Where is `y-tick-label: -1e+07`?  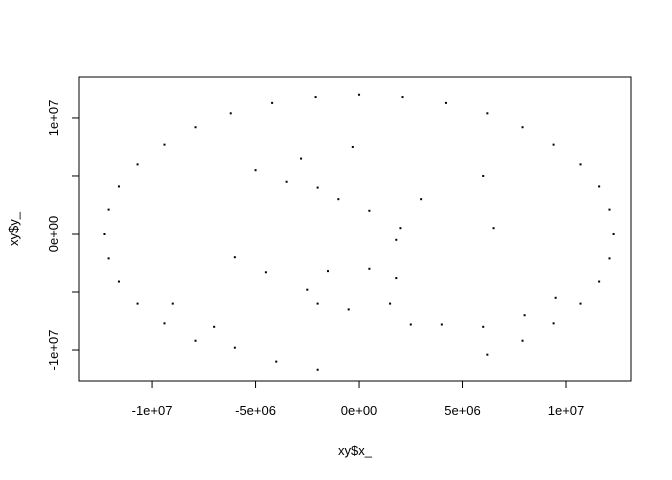 y-tick-label: -1e+07 is located at coordinates (53, 350).